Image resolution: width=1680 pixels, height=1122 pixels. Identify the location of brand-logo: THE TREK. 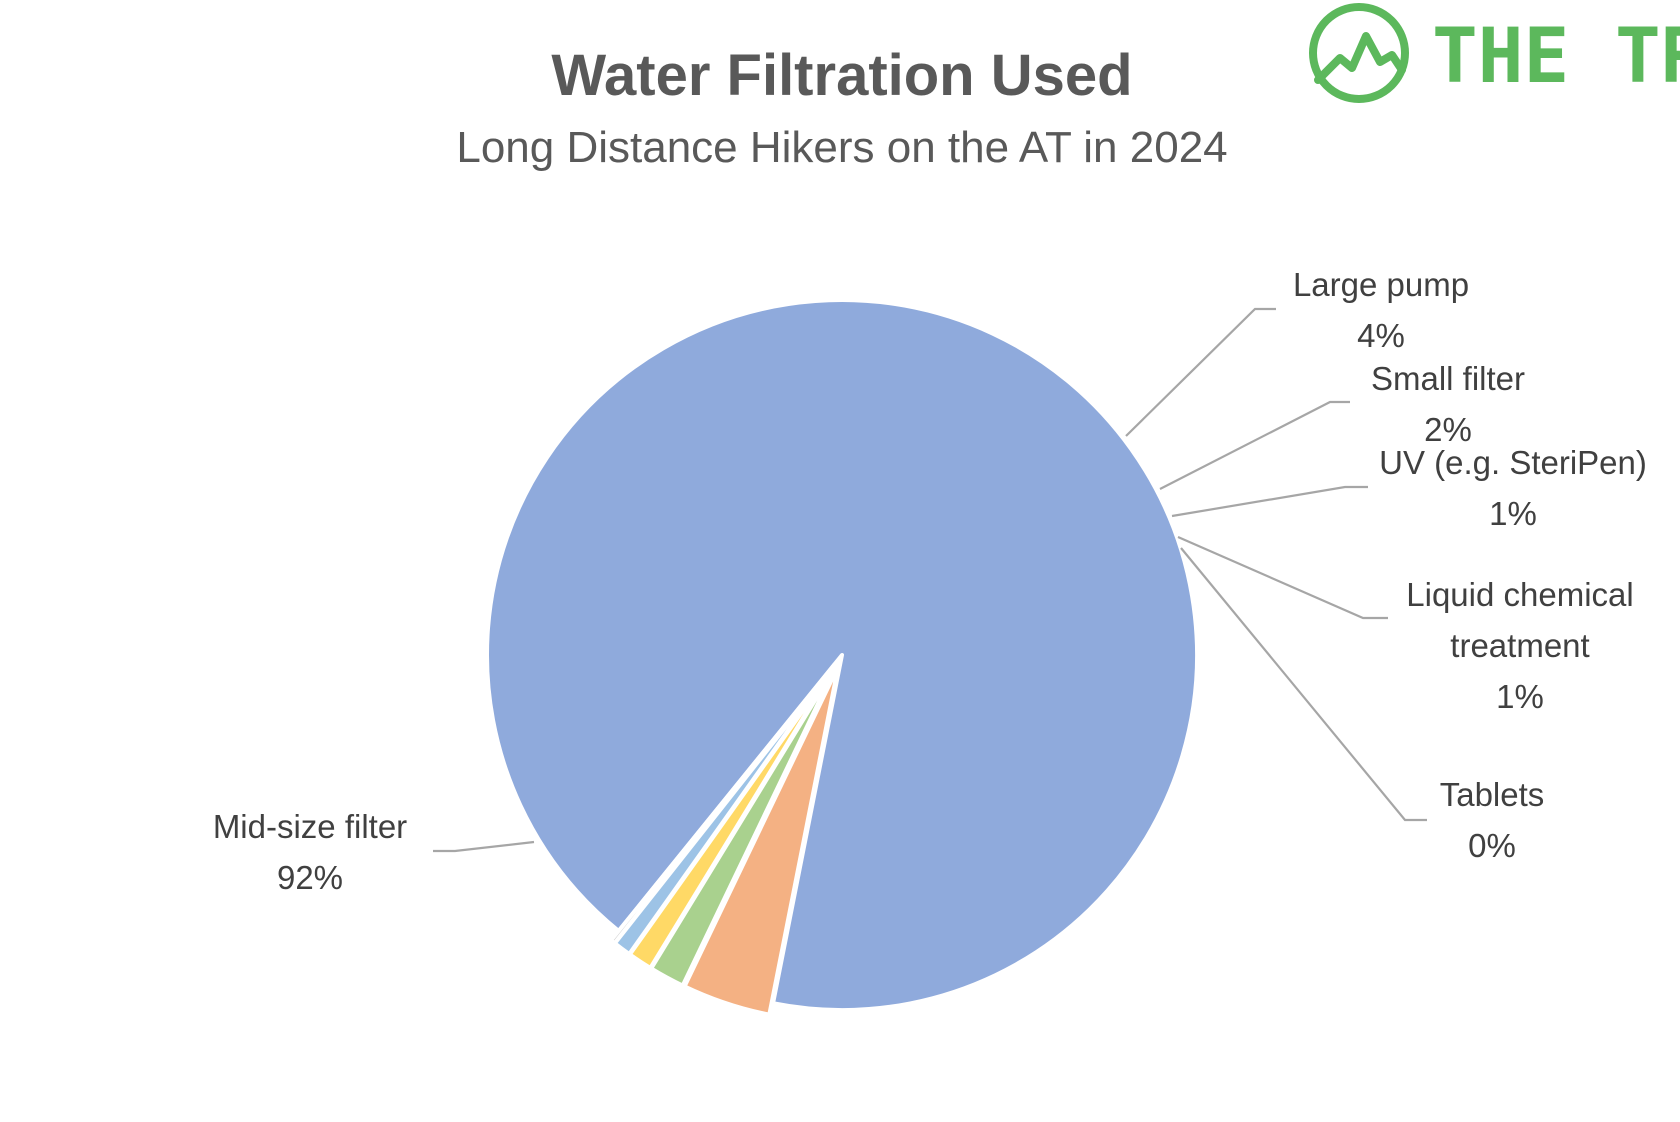
(1494, 53).